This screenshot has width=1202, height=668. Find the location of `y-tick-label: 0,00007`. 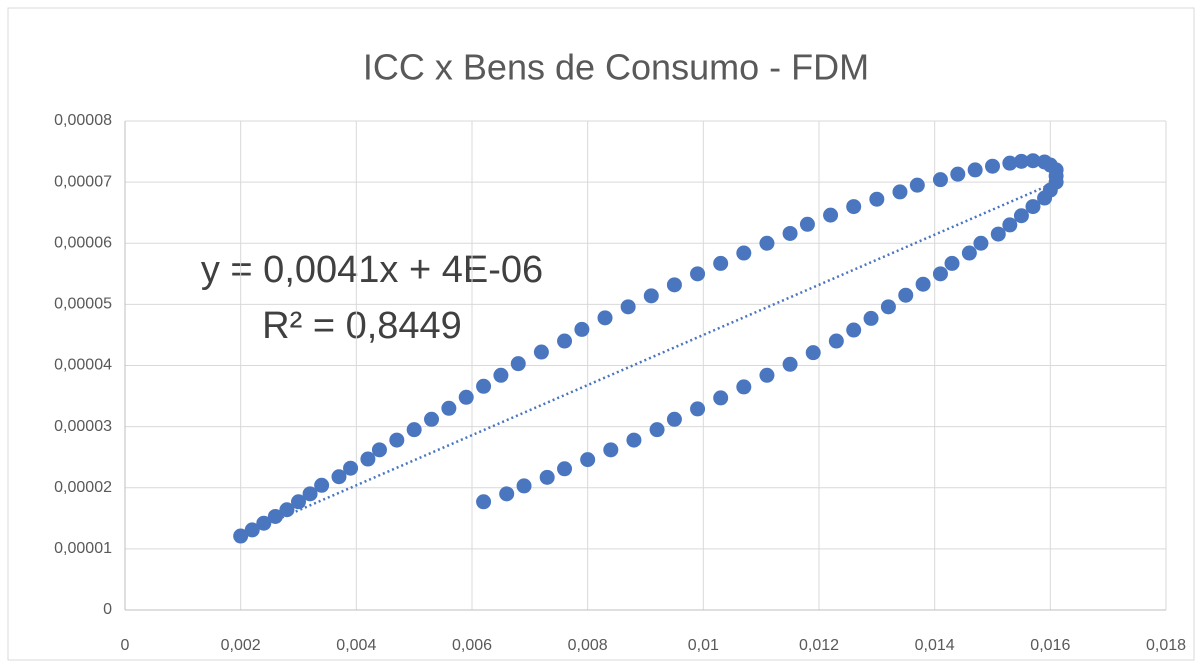

y-tick-label: 0,00007 is located at coordinates (83, 181).